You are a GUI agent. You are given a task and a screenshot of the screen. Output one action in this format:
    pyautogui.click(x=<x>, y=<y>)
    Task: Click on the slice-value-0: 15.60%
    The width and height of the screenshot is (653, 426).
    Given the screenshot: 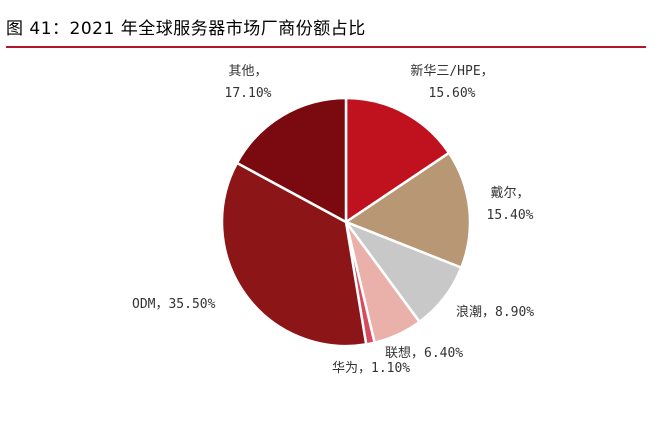 What is the action you would take?
    pyautogui.click(x=452, y=93)
    